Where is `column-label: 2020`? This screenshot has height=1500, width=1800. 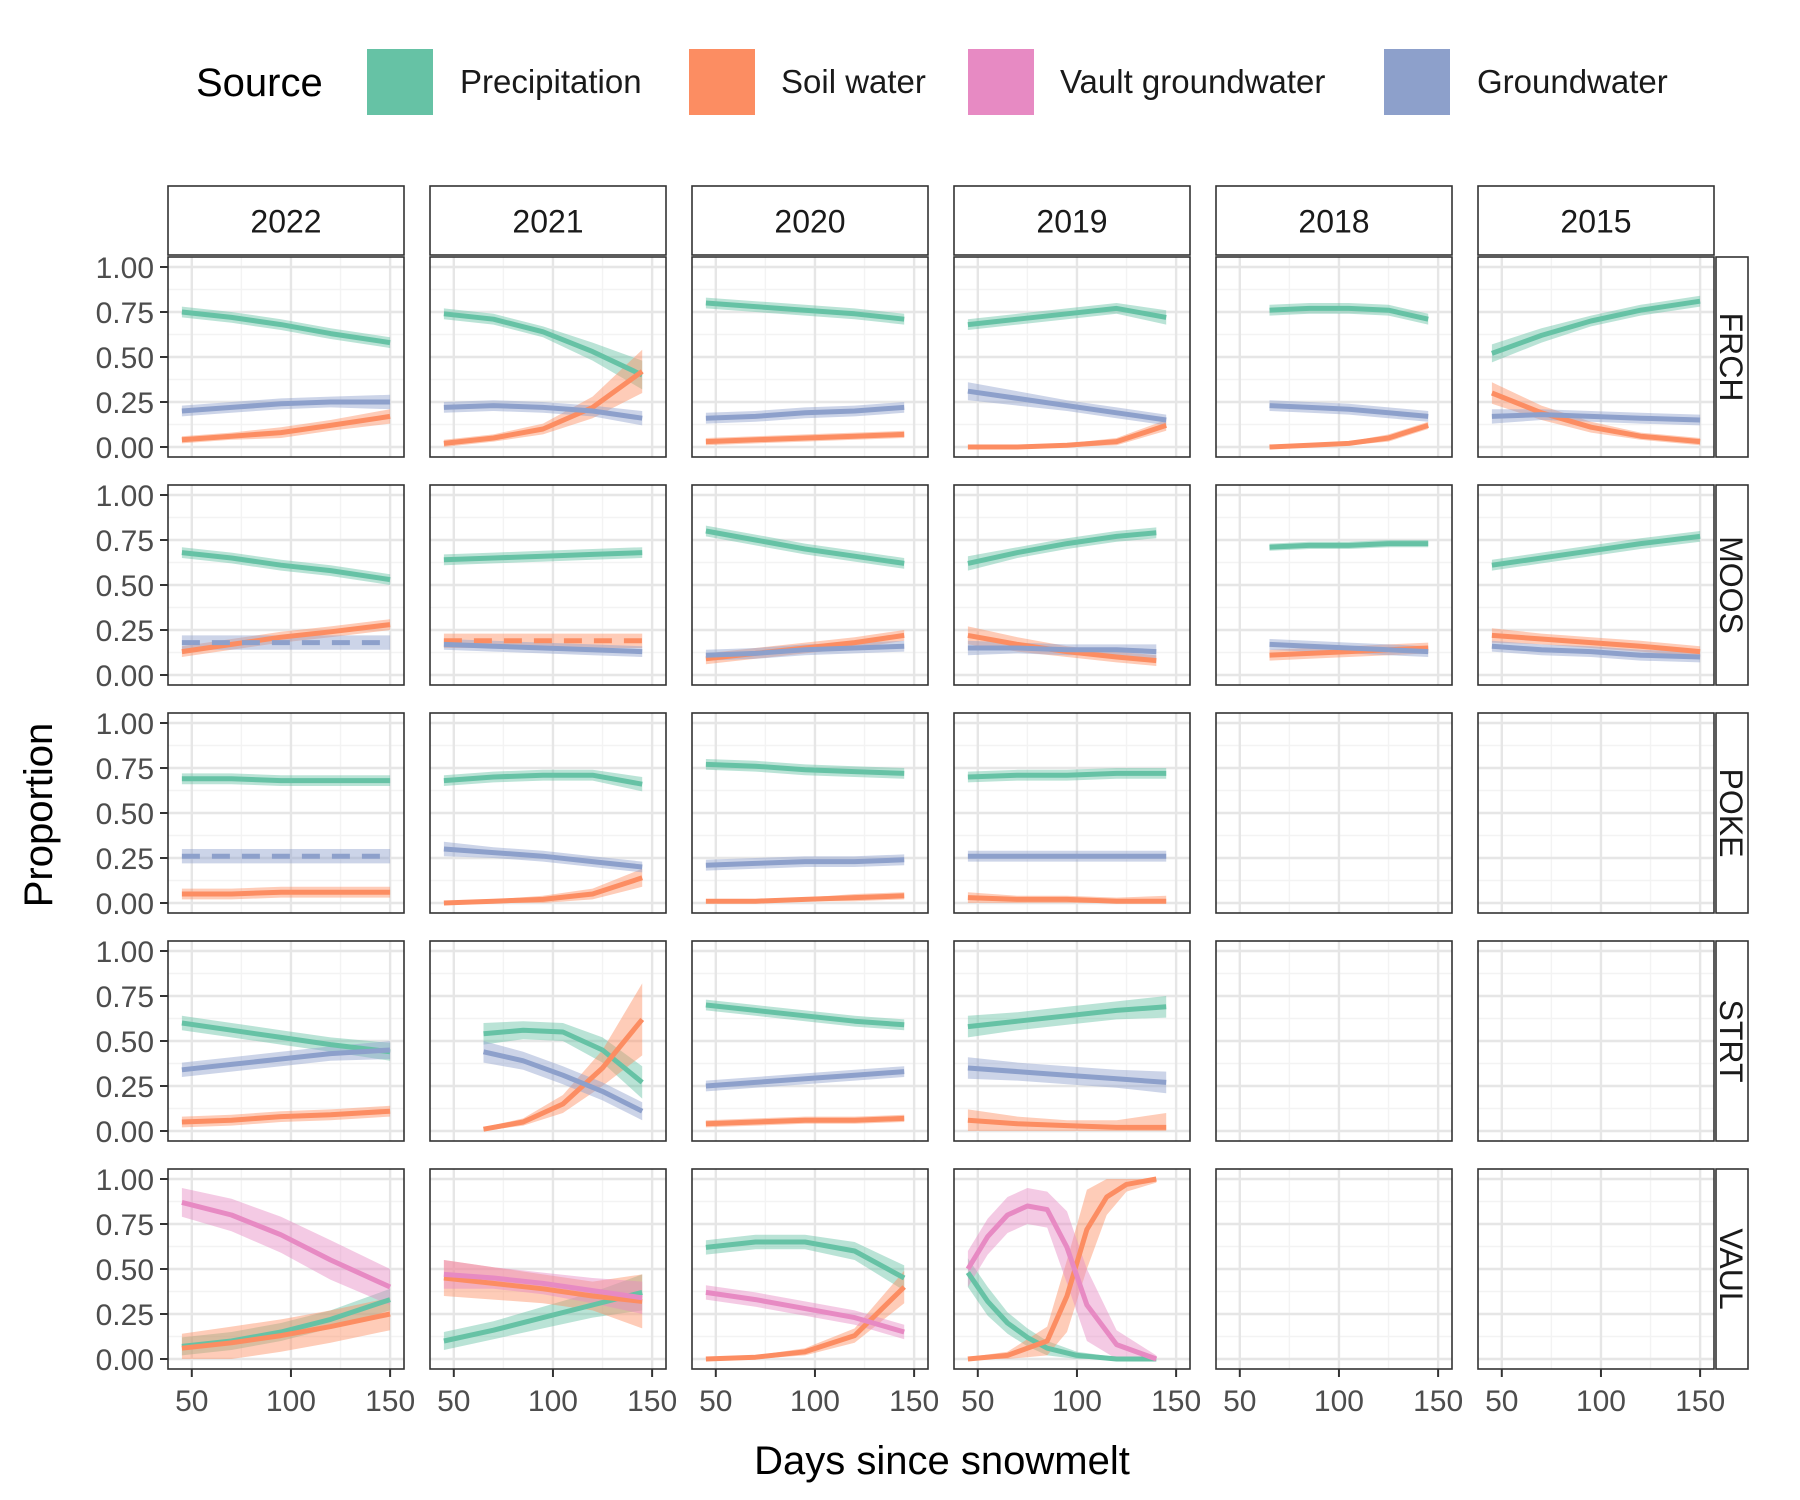
column-label: 2020 is located at coordinates (809, 222).